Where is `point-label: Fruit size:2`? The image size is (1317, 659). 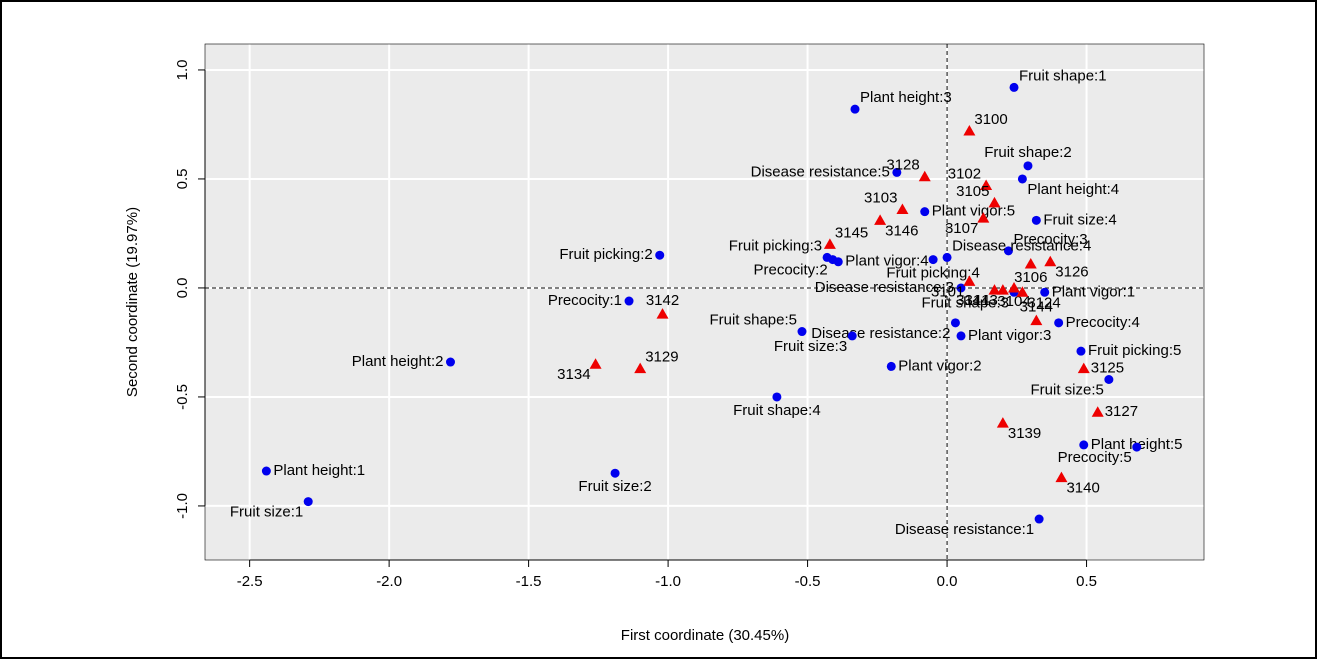 point-label: Fruit size:2 is located at coordinates (614, 486).